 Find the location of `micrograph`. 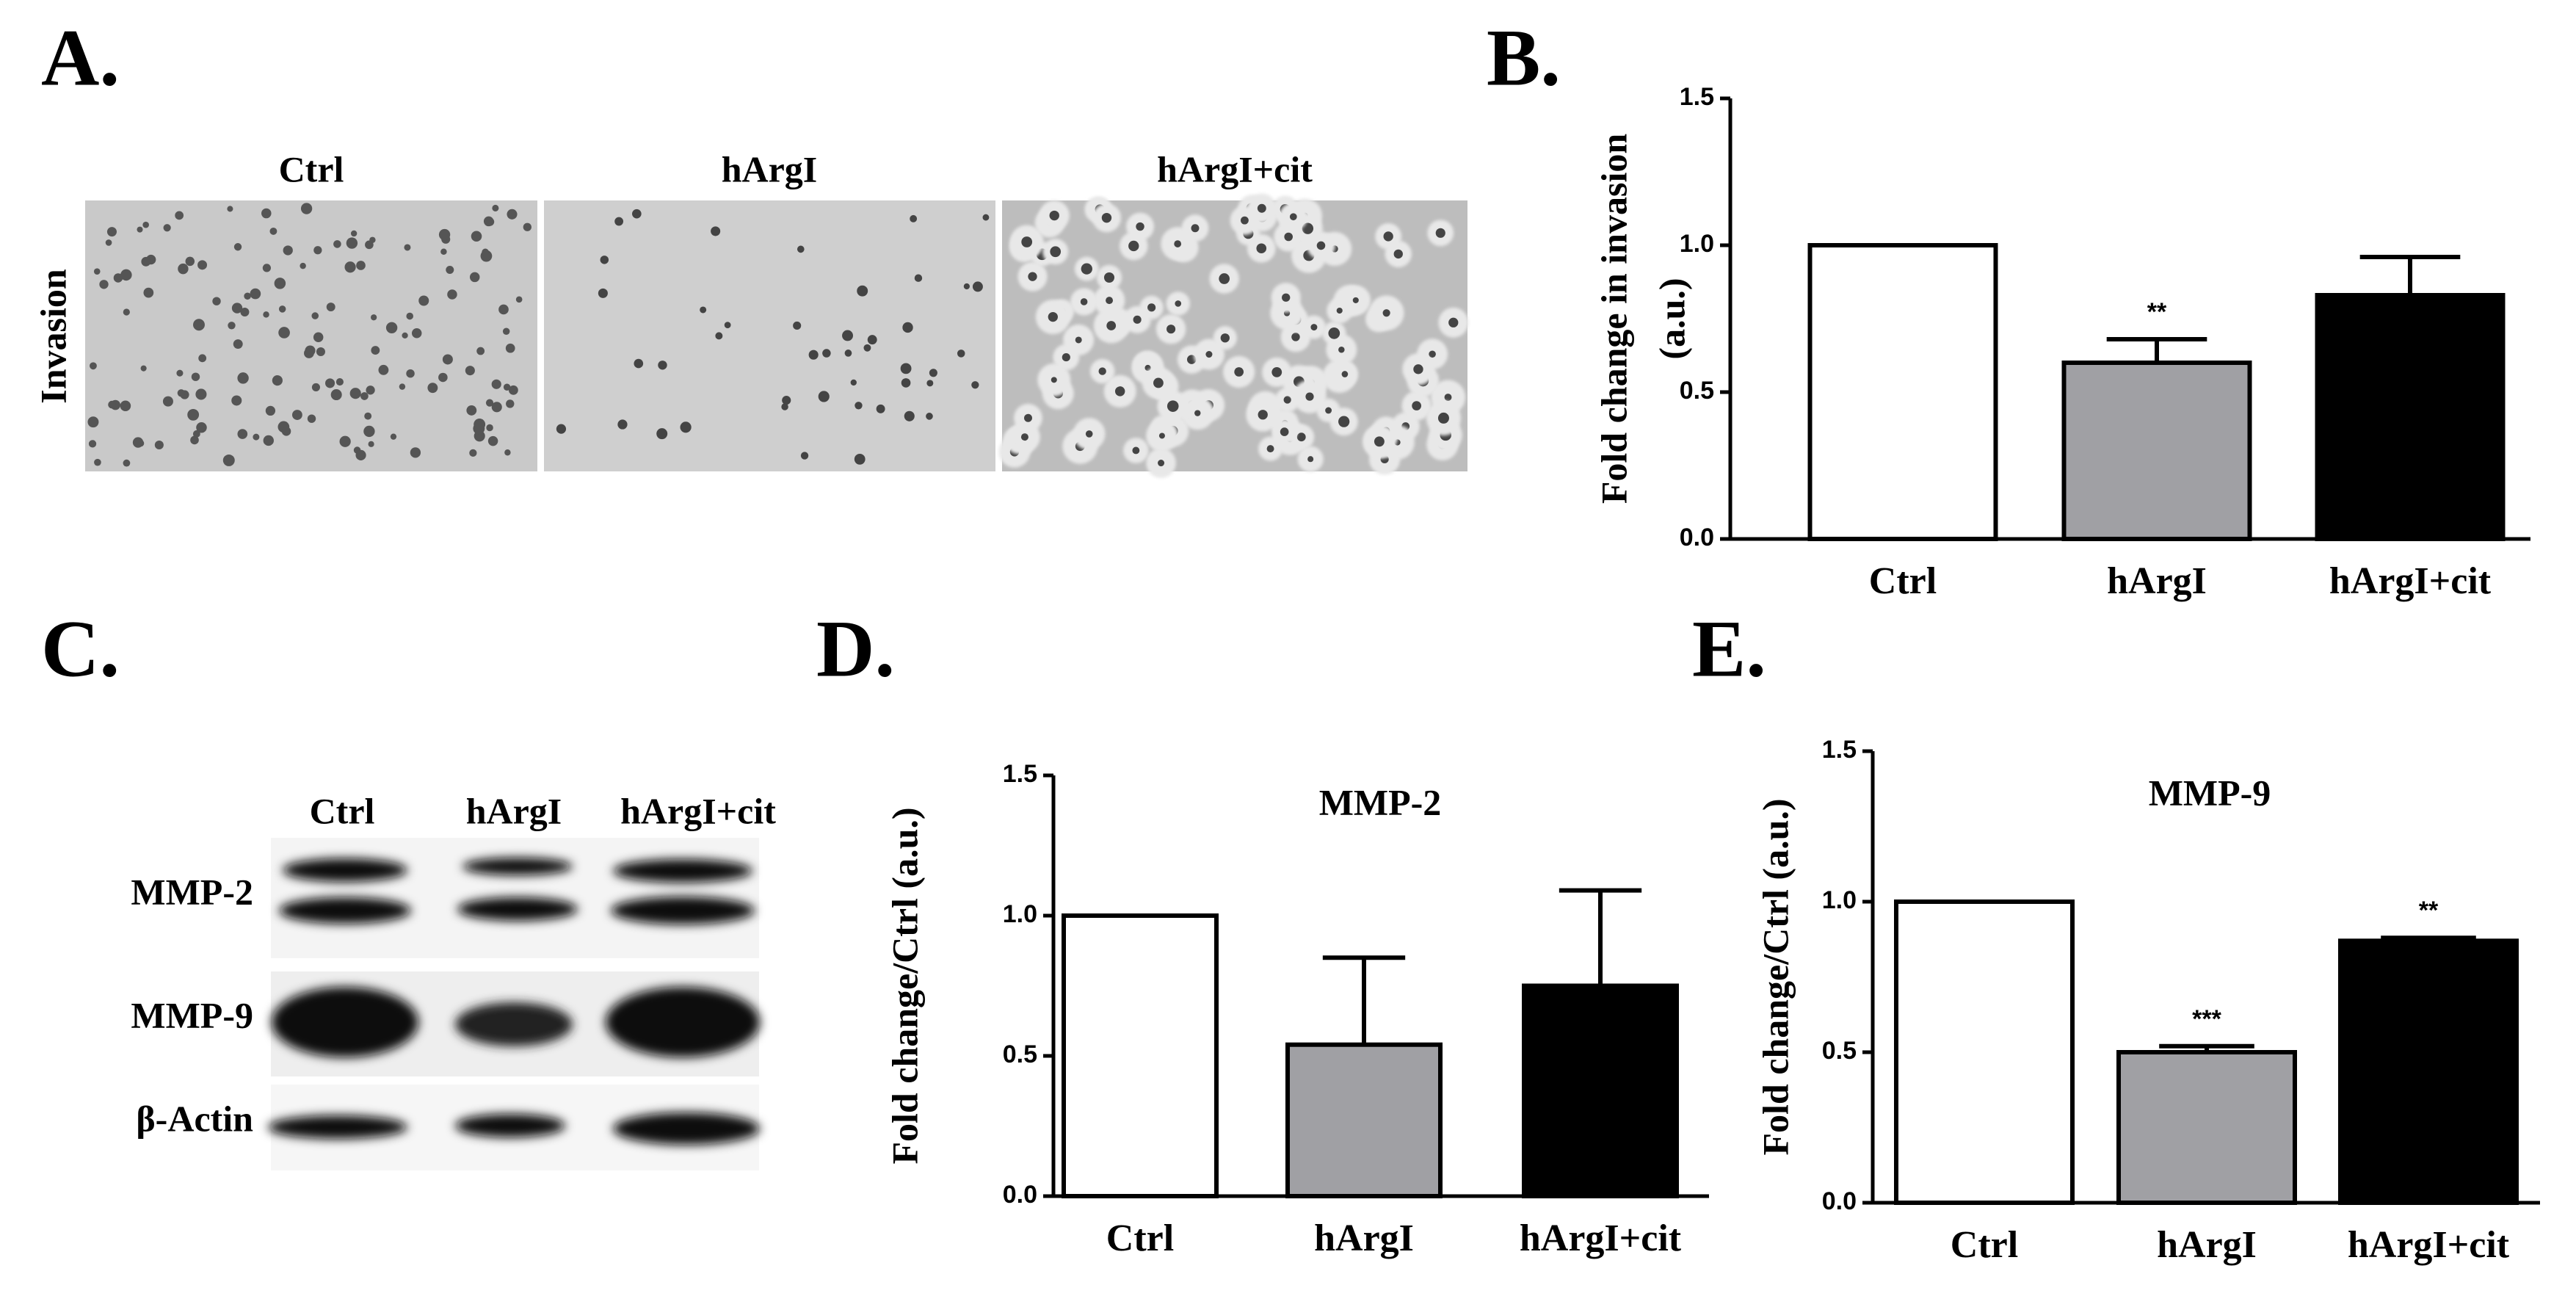

micrograph is located at coordinates (770, 335).